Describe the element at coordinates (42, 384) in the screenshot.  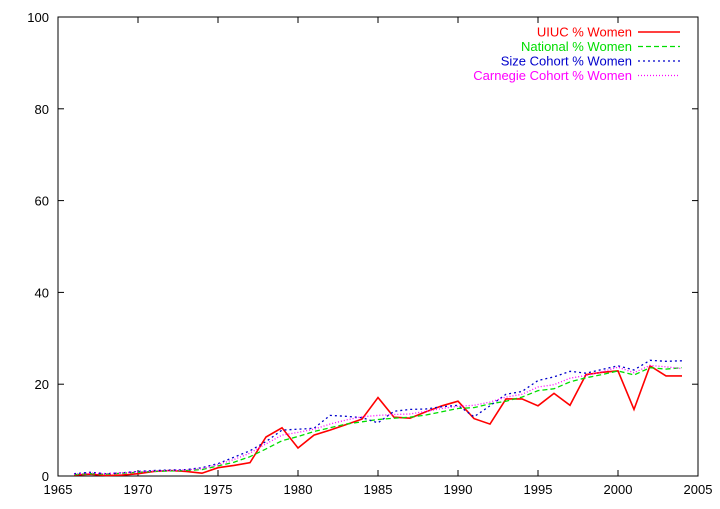
I see `y-tick-label: 20` at that location.